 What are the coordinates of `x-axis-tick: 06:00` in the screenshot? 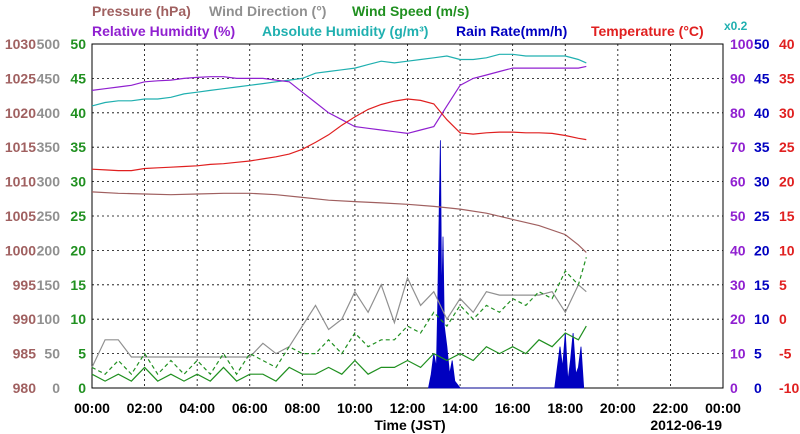 It's located at (250, 408).